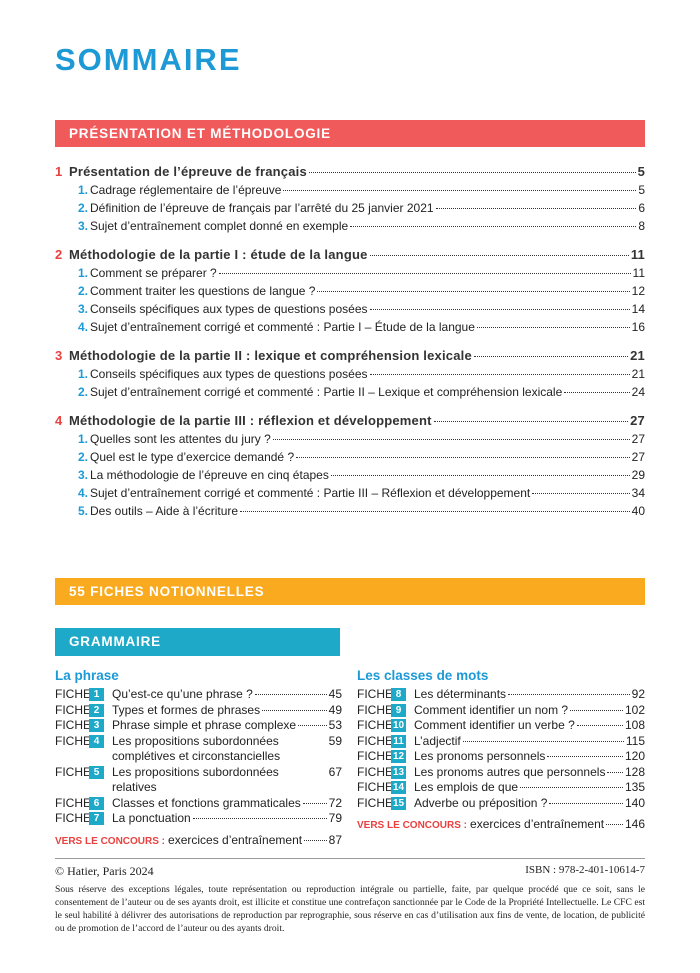 This screenshot has width=700, height=973. Describe the element at coordinates (83, 511) in the screenshot. I see `item-number: 5.` at that location.